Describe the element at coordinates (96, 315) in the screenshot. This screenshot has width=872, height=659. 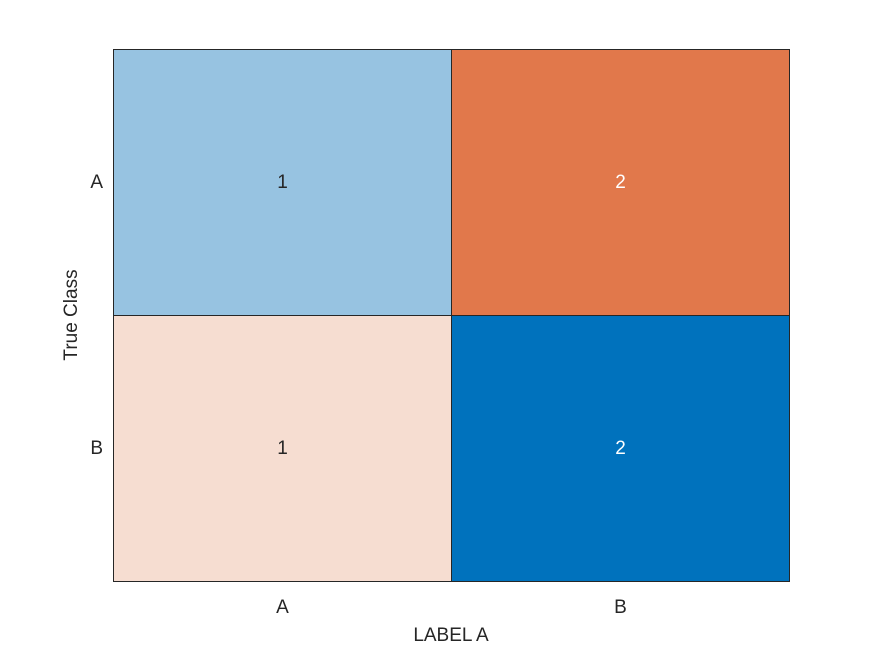
I see `y-tick-labels: AB` at that location.